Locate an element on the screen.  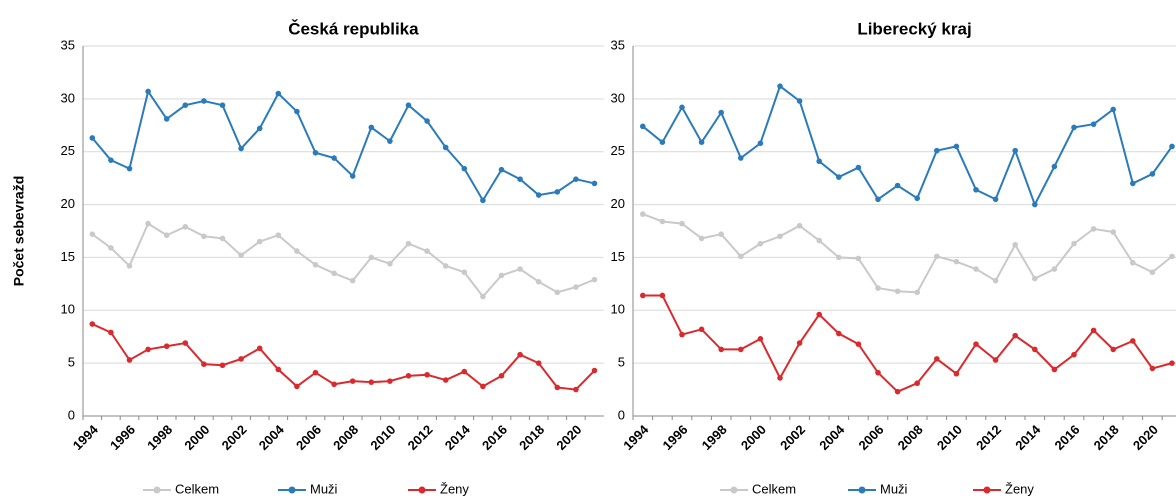
y-tick-label: 10 is located at coordinates (68, 309).